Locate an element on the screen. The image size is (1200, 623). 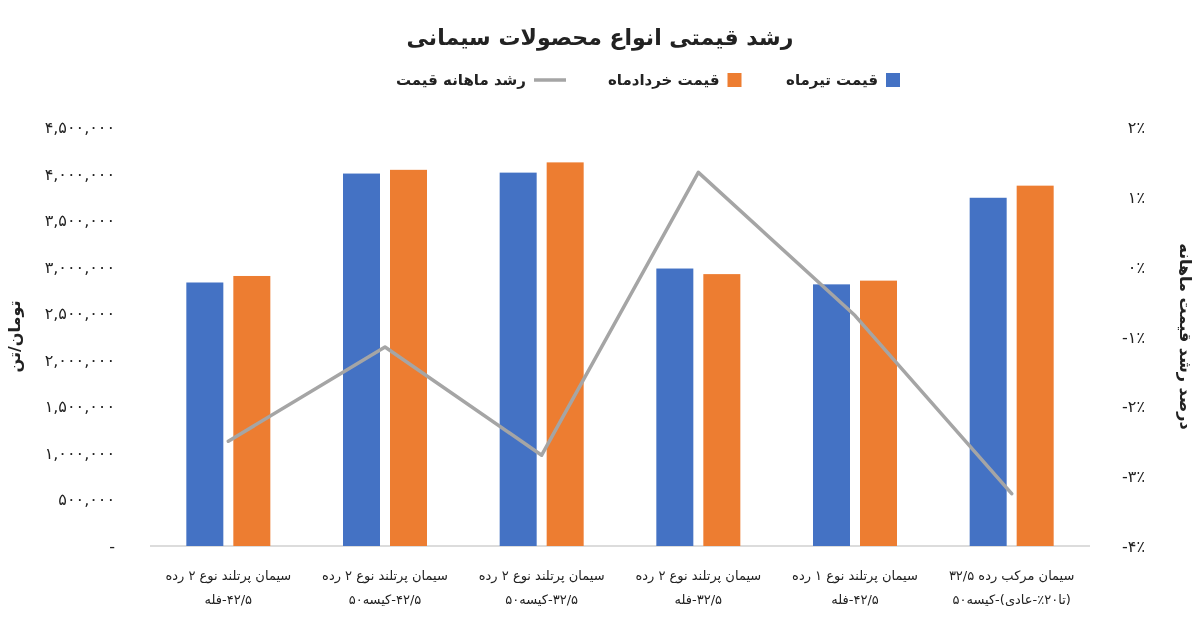
y2tick: -۳٪ is located at coordinates (1133, 477).